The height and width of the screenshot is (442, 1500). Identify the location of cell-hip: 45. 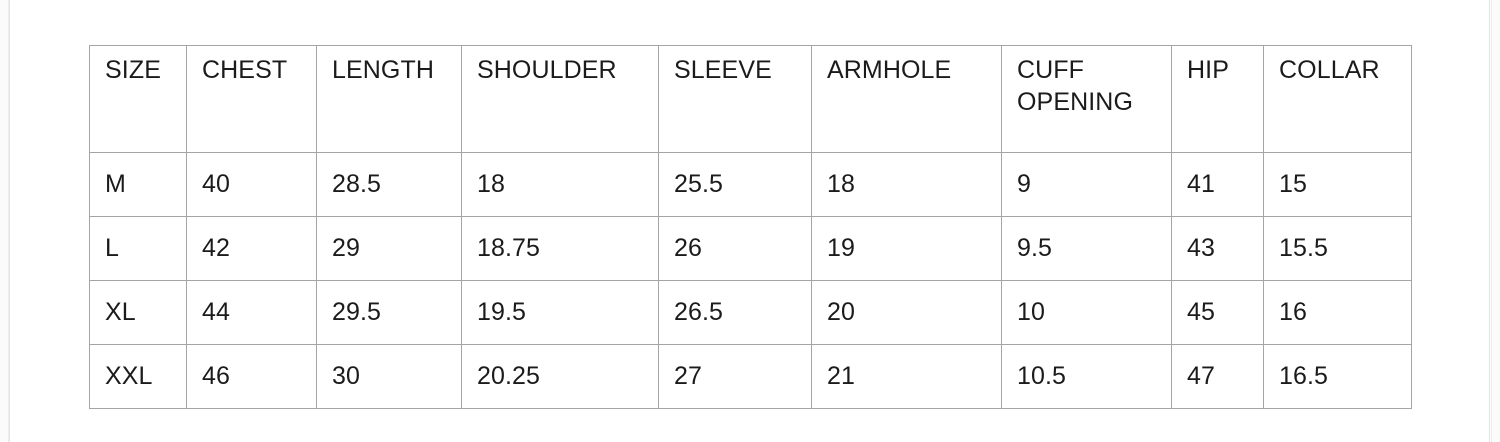
(1217, 312).